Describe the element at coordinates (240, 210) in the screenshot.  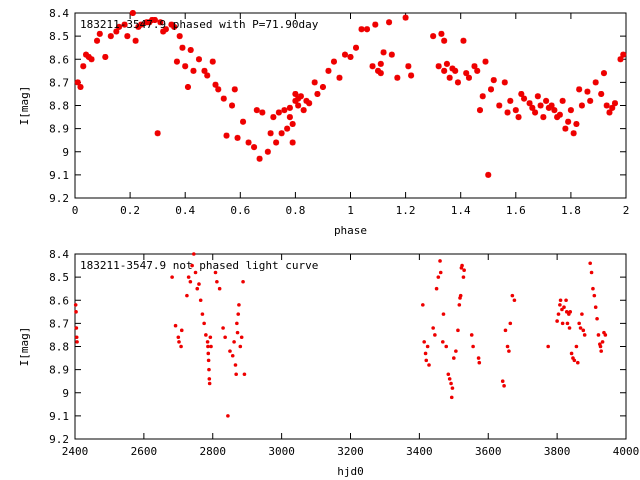
I see `phased-x-tick-label: 0.6` at that location.